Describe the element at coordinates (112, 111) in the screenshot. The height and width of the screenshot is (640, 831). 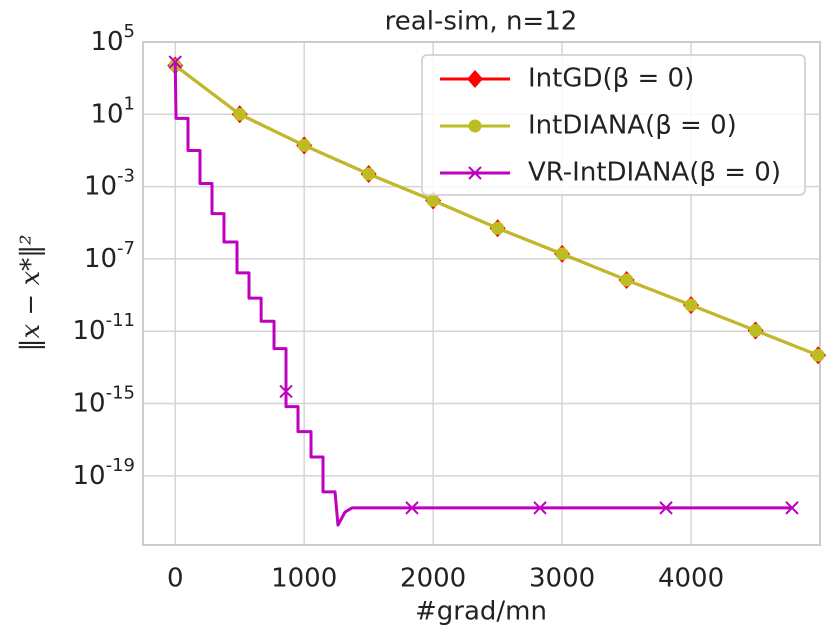
I see `y-tick-label: 10¹` at that location.